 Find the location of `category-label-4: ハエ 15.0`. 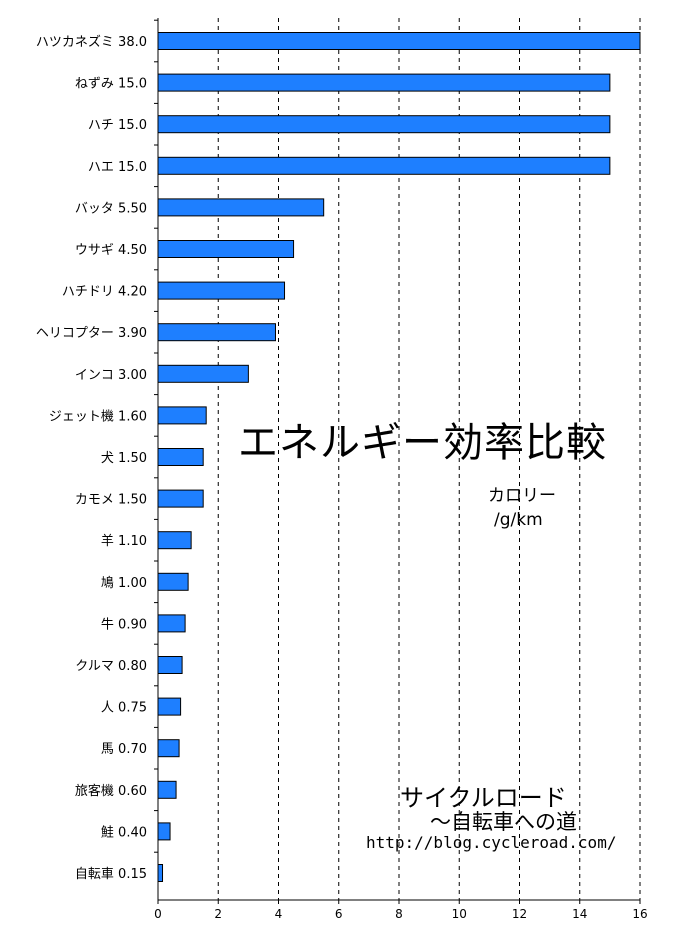

category-label-4: ハエ 15.0 is located at coordinates (117, 167).